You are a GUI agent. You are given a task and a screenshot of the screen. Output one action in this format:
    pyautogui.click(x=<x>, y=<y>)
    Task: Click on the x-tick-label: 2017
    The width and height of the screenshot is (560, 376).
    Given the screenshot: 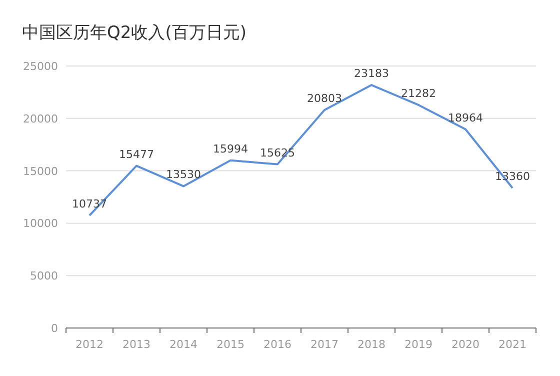 What is the action you would take?
    pyautogui.click(x=324, y=344)
    